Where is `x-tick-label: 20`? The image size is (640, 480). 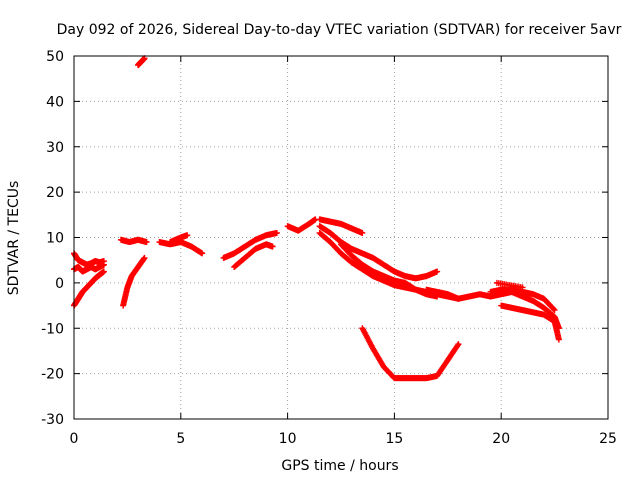 x-tick-label: 20 is located at coordinates (501, 439).